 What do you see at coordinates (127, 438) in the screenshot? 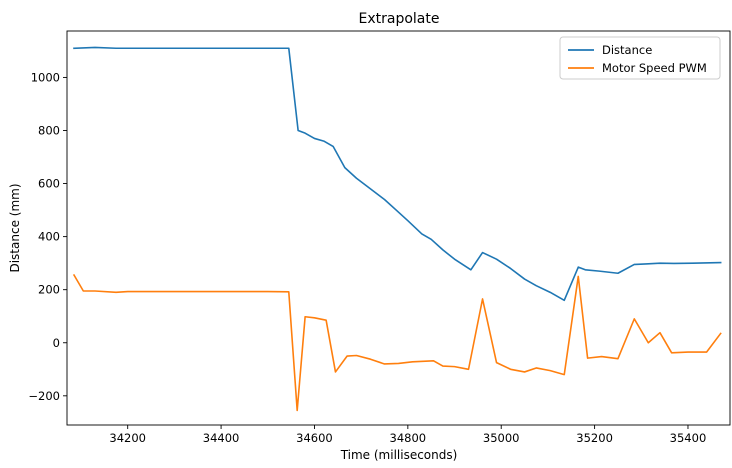
I see `x-tick-label: 34200` at bounding box center [127, 438].